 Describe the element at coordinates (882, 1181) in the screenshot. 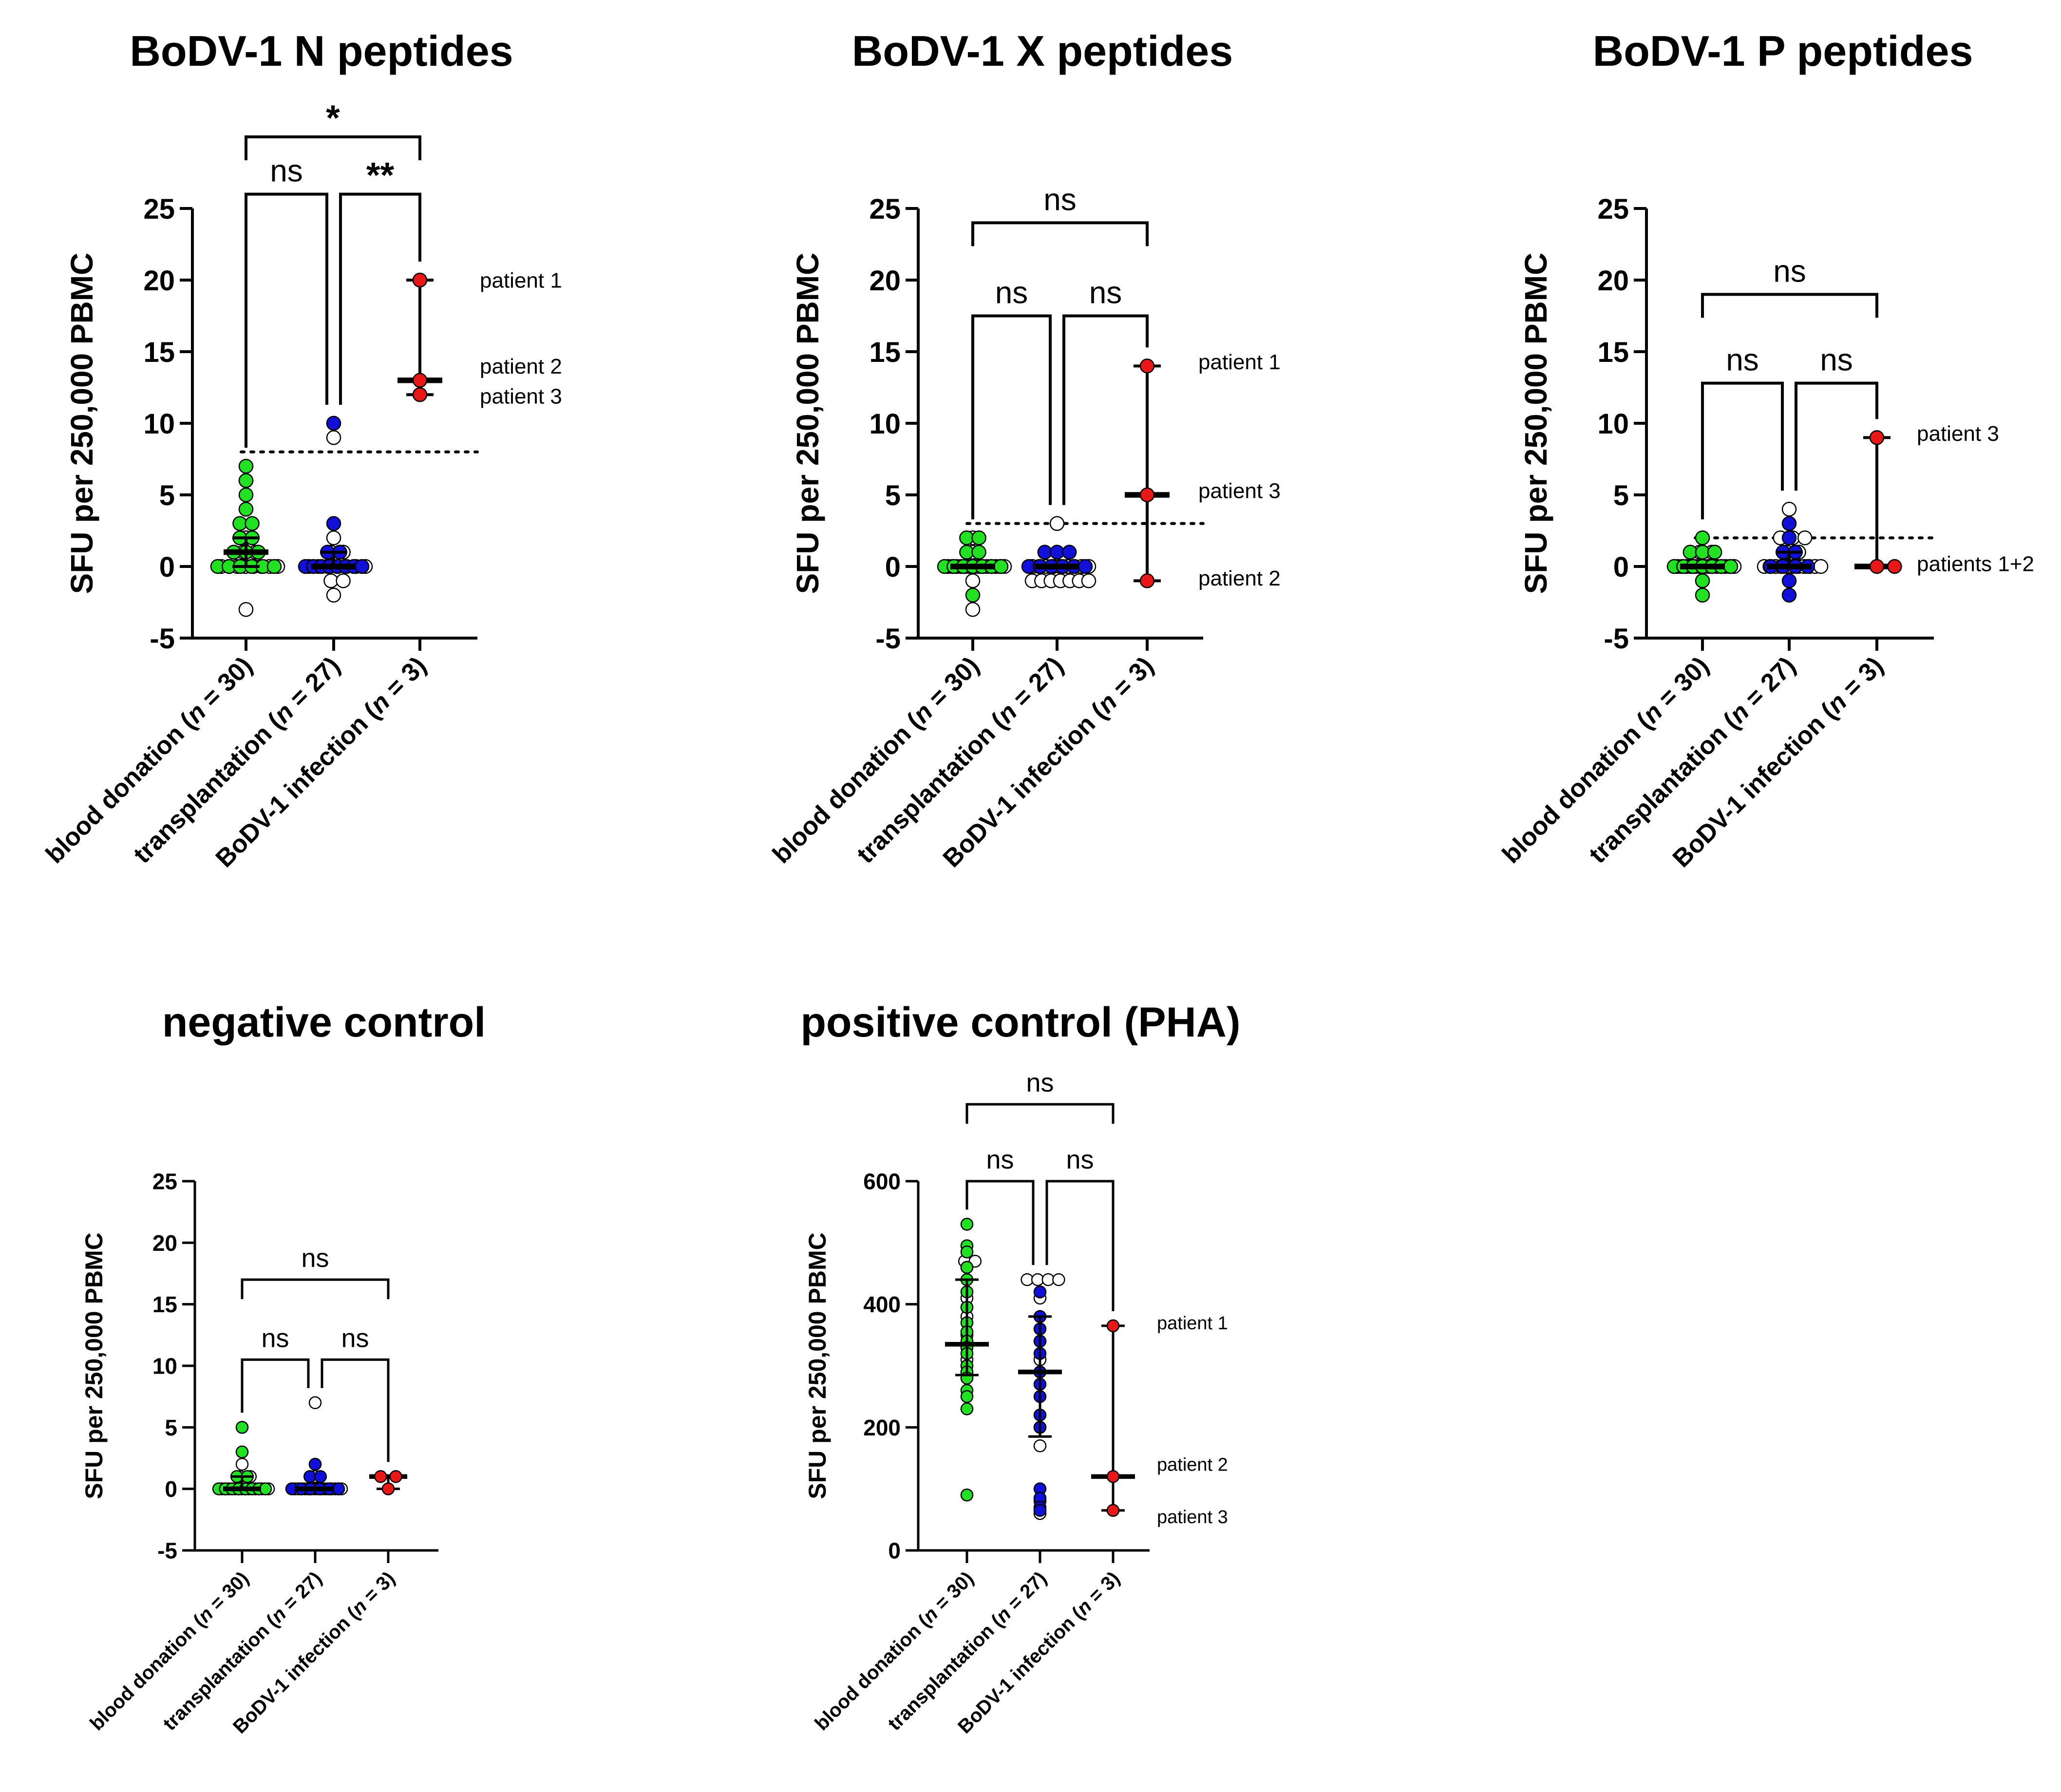

I see `y-tick-label: 600` at that location.